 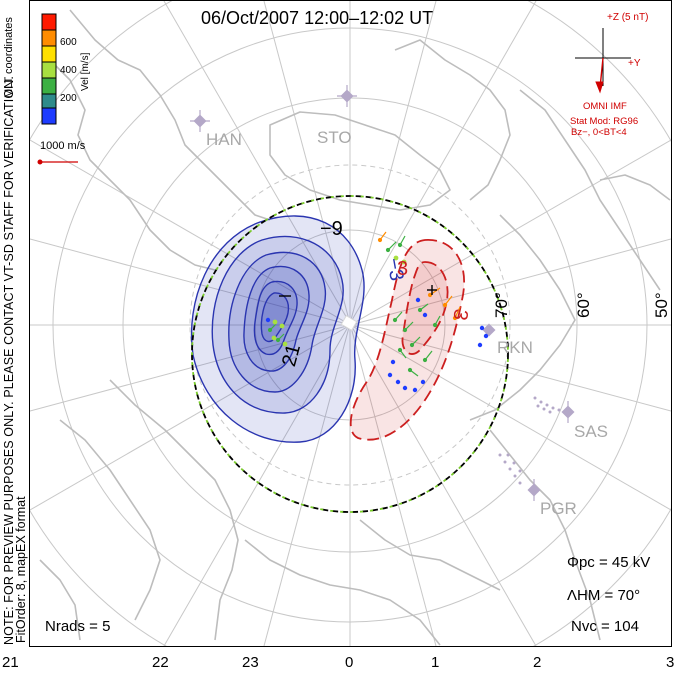 I want to click on imf-source: OMNI IMF, so click(x=605, y=106).